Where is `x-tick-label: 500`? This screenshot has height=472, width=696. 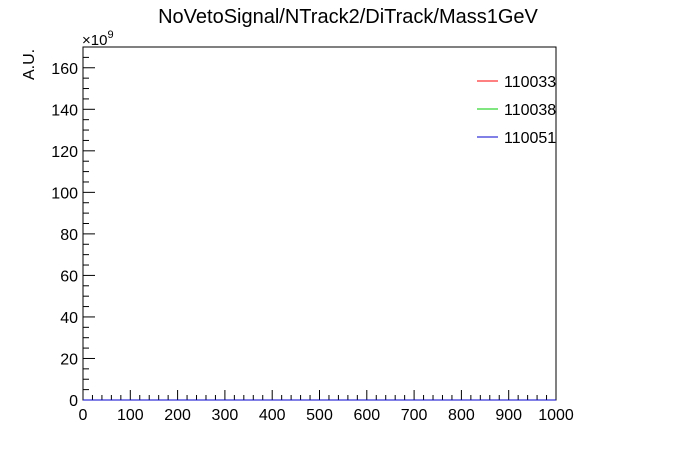 x-tick-label: 500 is located at coordinates (319, 415).